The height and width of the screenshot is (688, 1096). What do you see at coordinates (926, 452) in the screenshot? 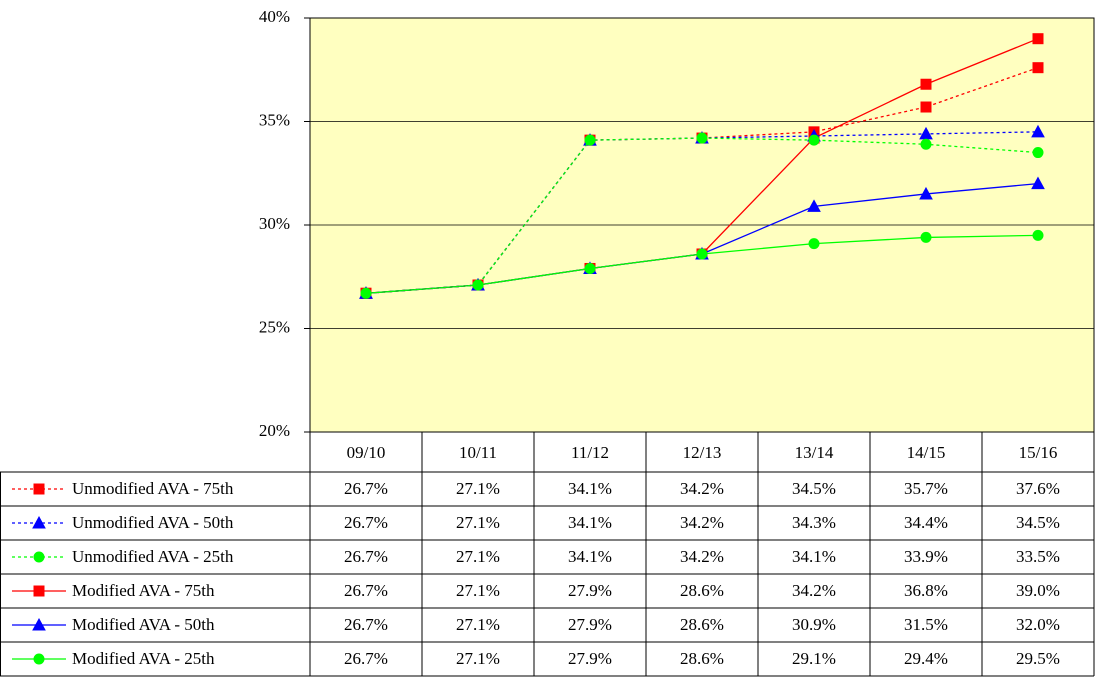
I see `x-tick-label: 14/15` at bounding box center [926, 452].